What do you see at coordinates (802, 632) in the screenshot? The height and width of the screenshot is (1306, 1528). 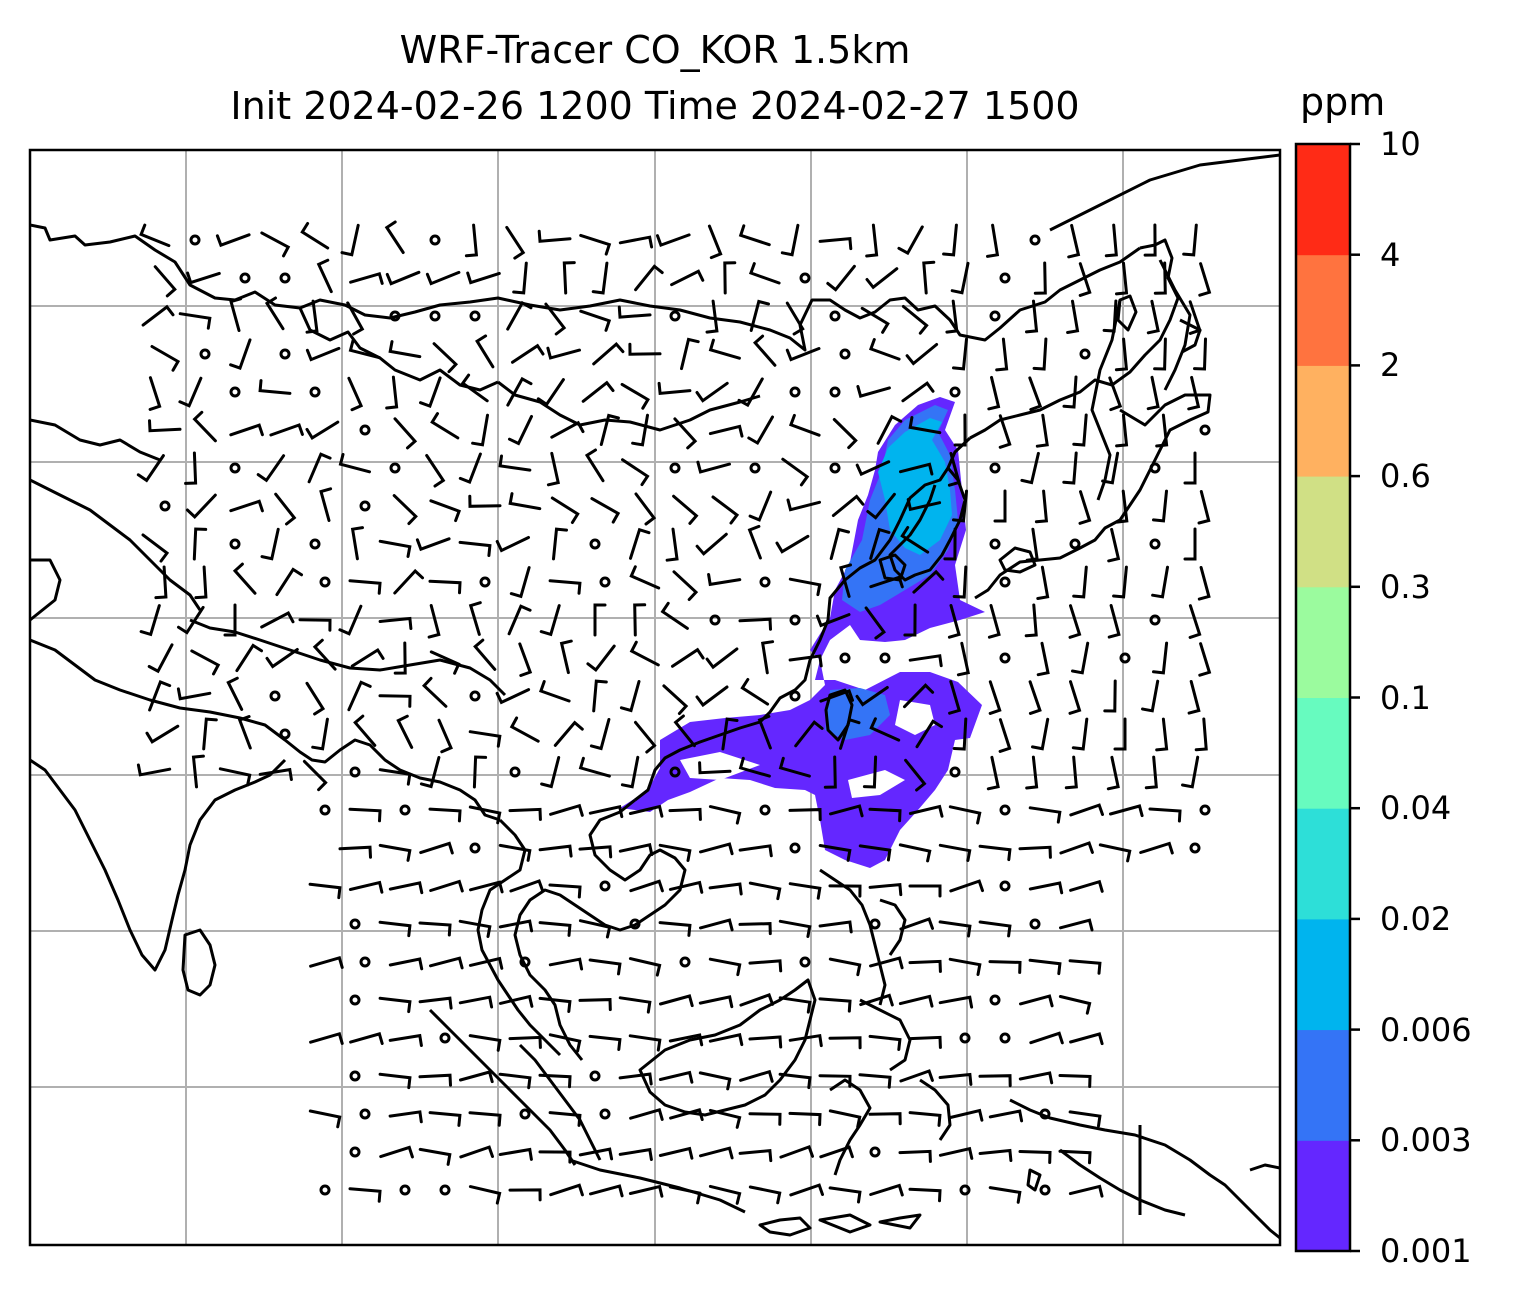 I see `tracer-plume` at bounding box center [802, 632].